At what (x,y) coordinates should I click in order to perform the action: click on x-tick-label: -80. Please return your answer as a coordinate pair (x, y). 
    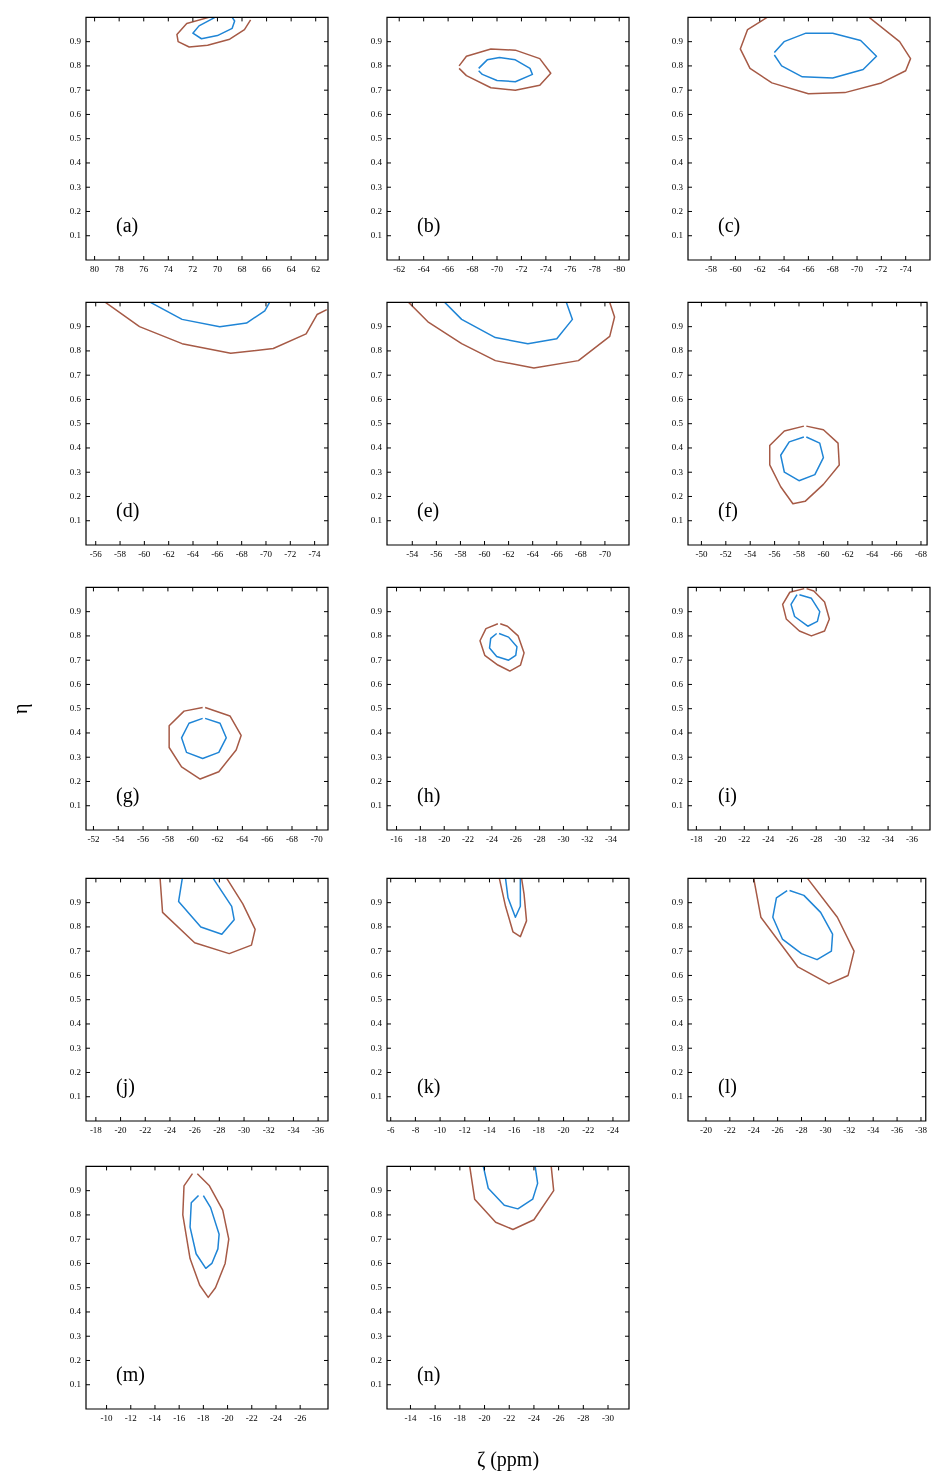
    Looking at the image, I should click on (619, 268).